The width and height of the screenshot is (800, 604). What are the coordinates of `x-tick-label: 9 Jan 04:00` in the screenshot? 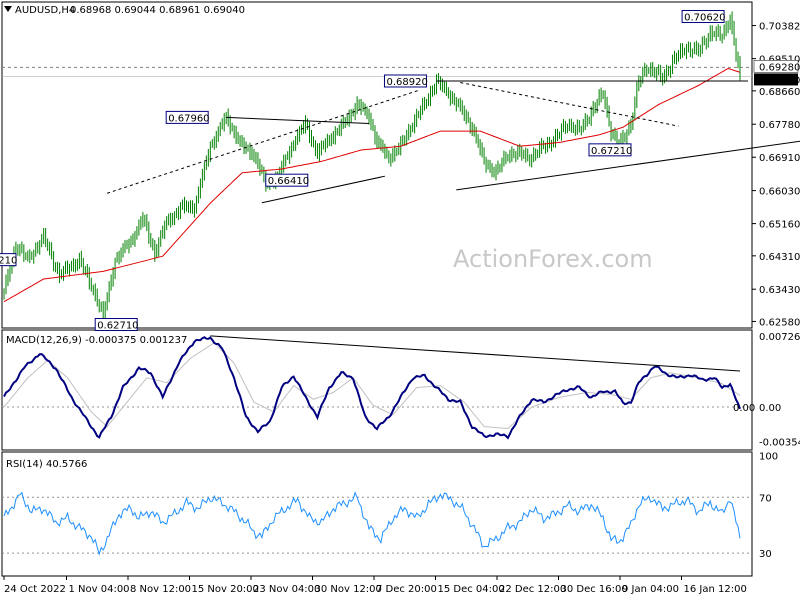 It's located at (650, 589).